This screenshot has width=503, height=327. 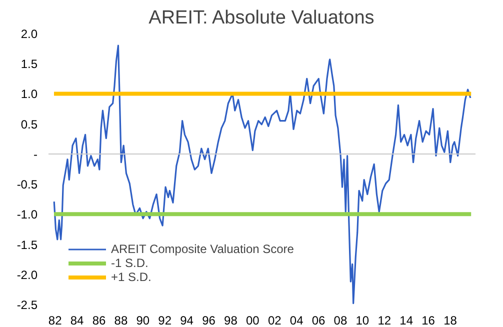 What do you see at coordinates (231, 320) in the screenshot?
I see `x-tick-label: 98` at bounding box center [231, 320].